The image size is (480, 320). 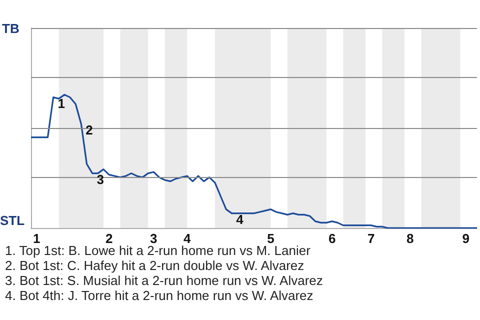 What do you see at coordinates (332, 238) in the screenshot?
I see `x-tick-label: 6` at bounding box center [332, 238].